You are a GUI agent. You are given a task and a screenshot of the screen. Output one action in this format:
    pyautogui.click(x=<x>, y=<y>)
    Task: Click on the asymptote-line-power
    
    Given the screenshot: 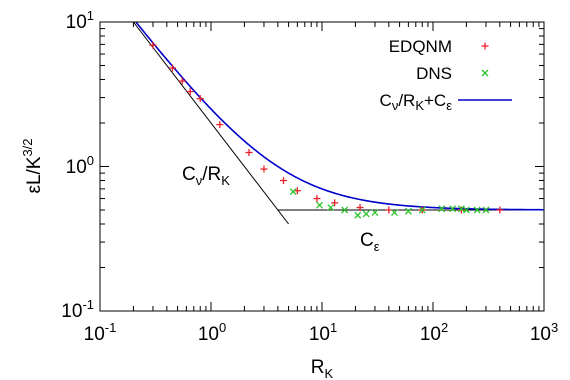 What is the action you would take?
    pyautogui.click(x=211, y=123)
    